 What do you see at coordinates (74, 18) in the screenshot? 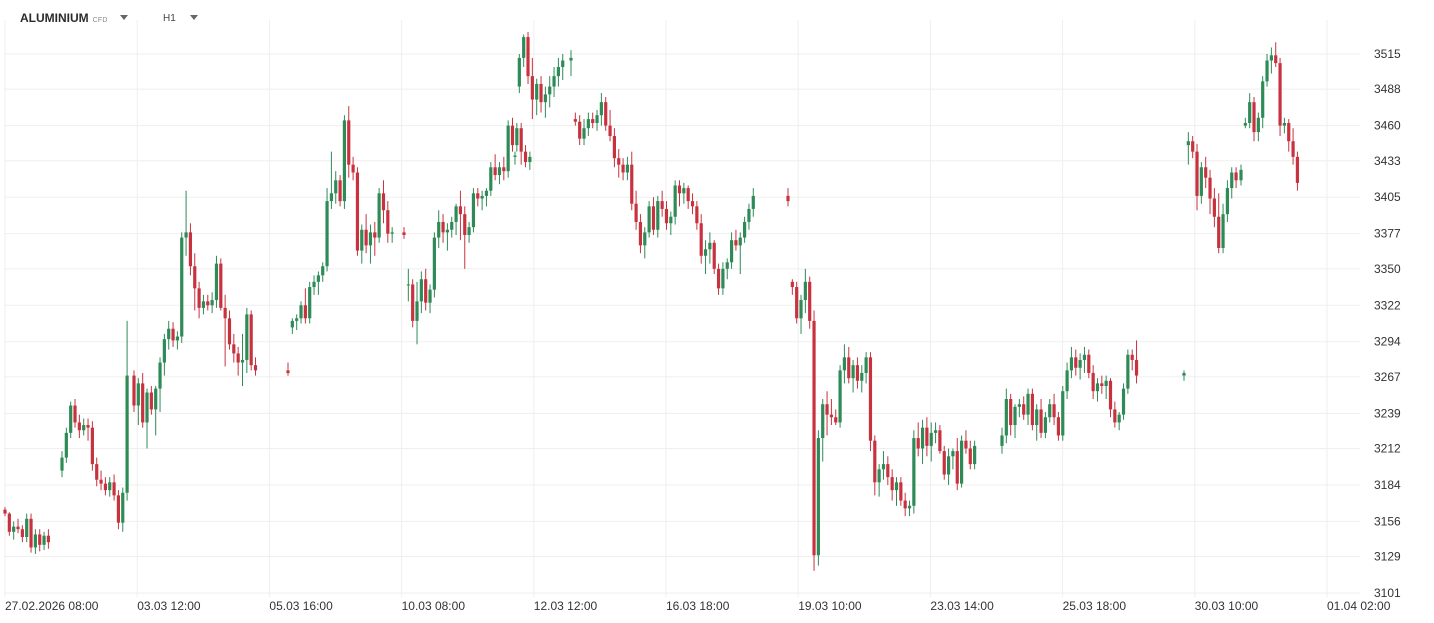
I see `symbol-selector: ALUMINIUM CFD` at bounding box center [74, 18].